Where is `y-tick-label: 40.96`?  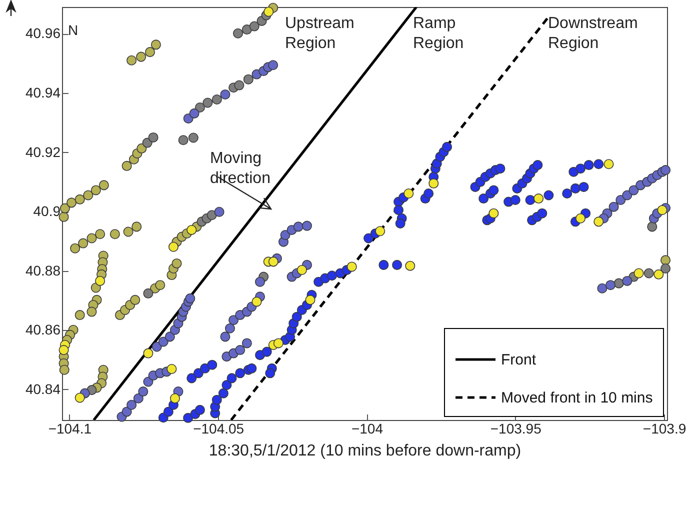
y-tick-label: 40.96 is located at coordinates (43, 33).